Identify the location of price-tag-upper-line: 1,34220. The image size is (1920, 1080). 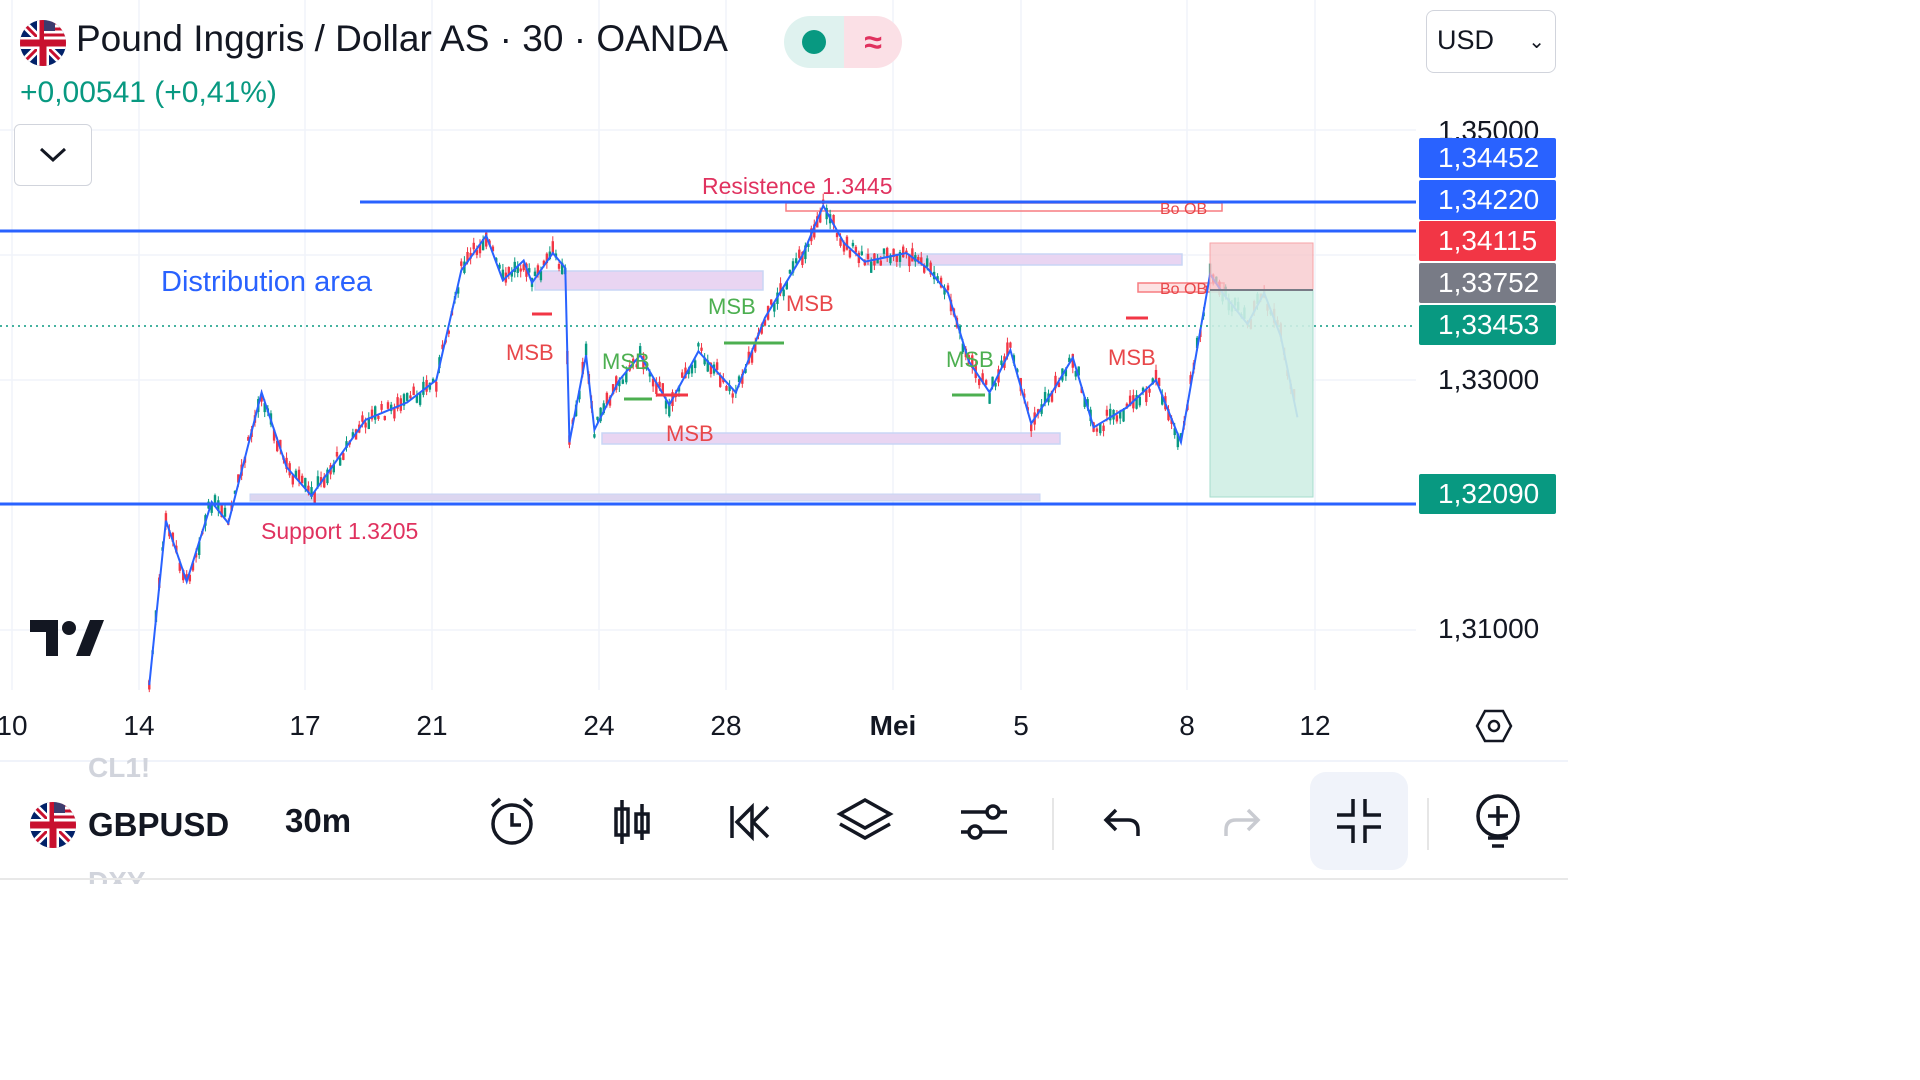
(1487, 200).